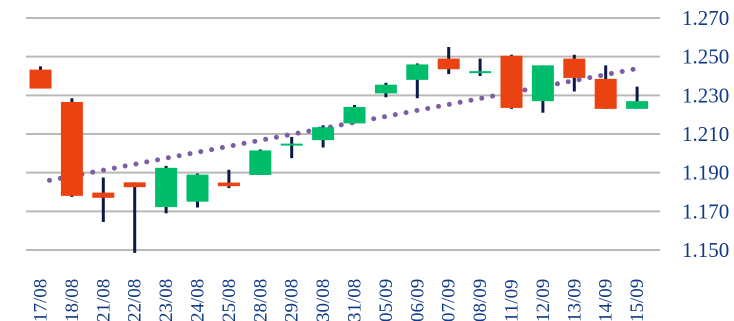  Describe the element at coordinates (292, 300) in the screenshot. I see `x-tick-label: 29/08` at that location.